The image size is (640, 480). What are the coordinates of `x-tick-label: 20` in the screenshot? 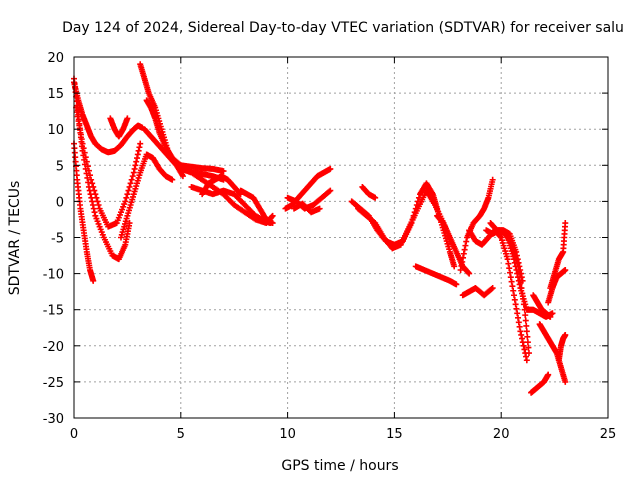 It's located at (501, 434).